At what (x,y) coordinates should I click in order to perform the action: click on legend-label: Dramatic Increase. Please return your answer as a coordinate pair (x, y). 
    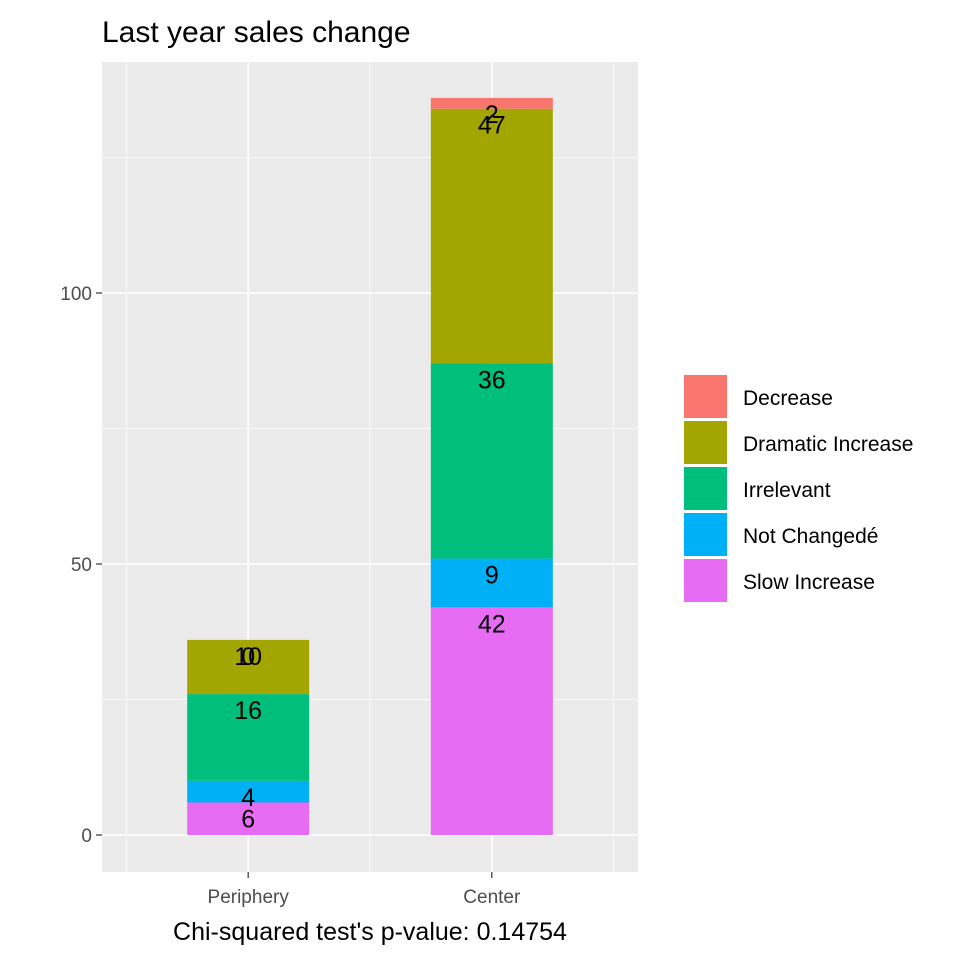
    Looking at the image, I should click on (828, 444).